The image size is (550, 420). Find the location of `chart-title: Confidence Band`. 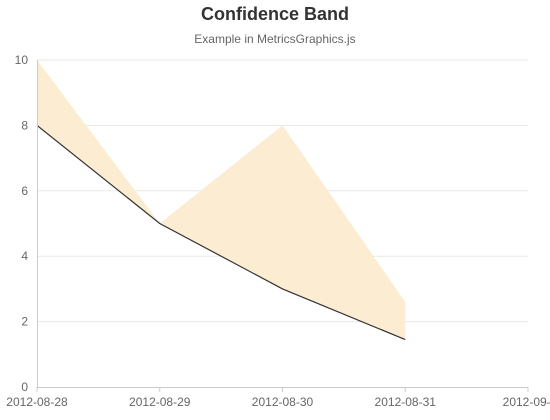

chart-title: Confidence Band is located at coordinates (274, 14).